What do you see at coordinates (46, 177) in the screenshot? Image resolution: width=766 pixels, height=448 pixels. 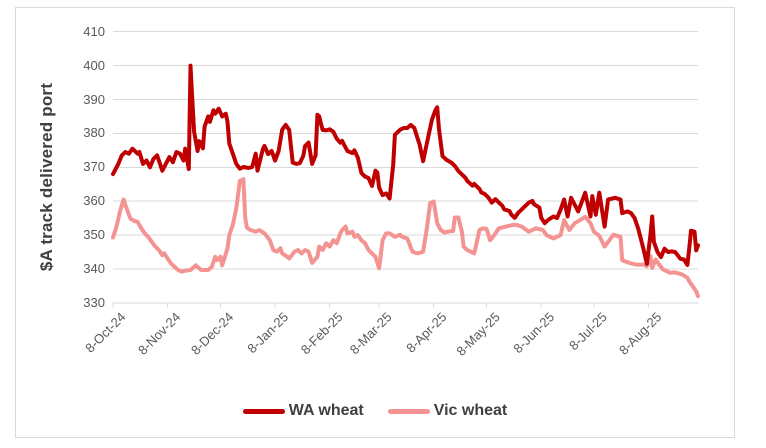 I see `y-axis-title: $A track delivered port` at bounding box center [46, 177].